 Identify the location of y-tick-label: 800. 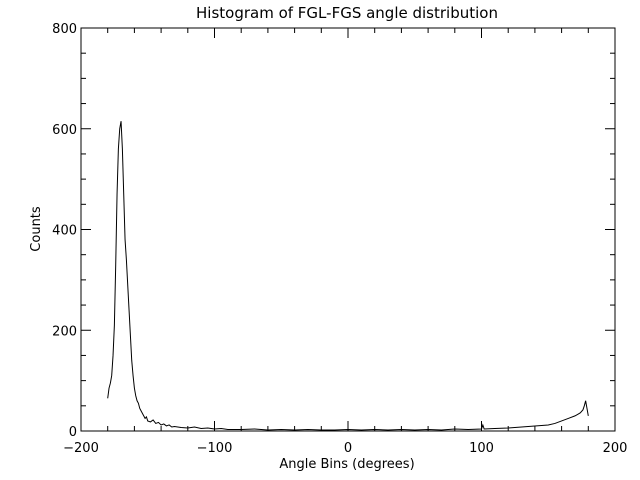
(64, 29).